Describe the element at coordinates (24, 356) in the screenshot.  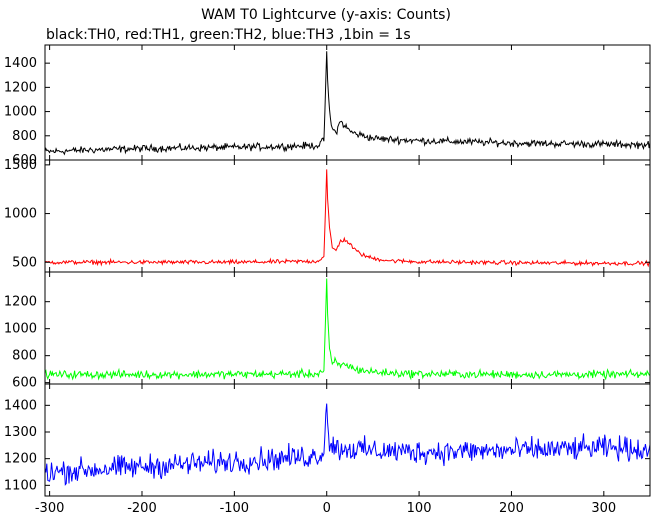
I see `y-tick-label-th2: 800` at that location.